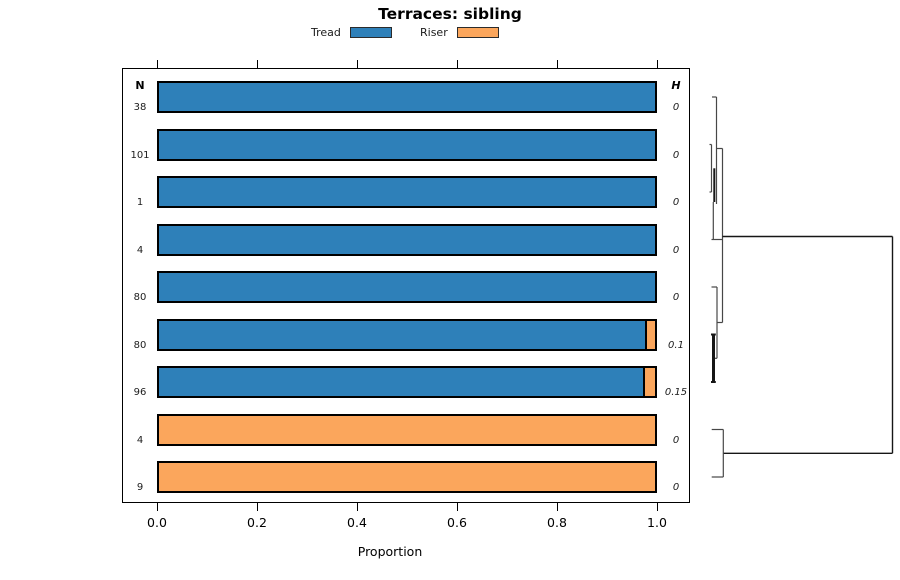  I want to click on bar-felor, so click(407, 192).